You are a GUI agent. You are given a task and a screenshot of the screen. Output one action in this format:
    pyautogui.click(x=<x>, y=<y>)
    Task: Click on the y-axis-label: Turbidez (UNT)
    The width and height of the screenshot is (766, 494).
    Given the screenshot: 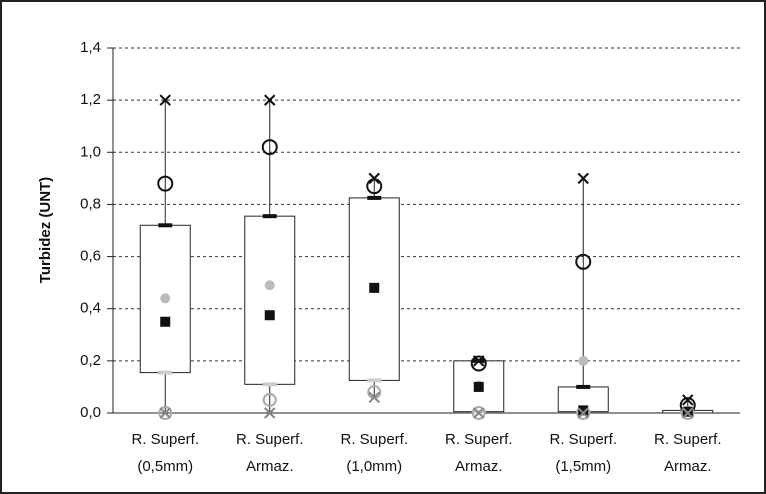 What is the action you would take?
    pyautogui.click(x=45, y=230)
    